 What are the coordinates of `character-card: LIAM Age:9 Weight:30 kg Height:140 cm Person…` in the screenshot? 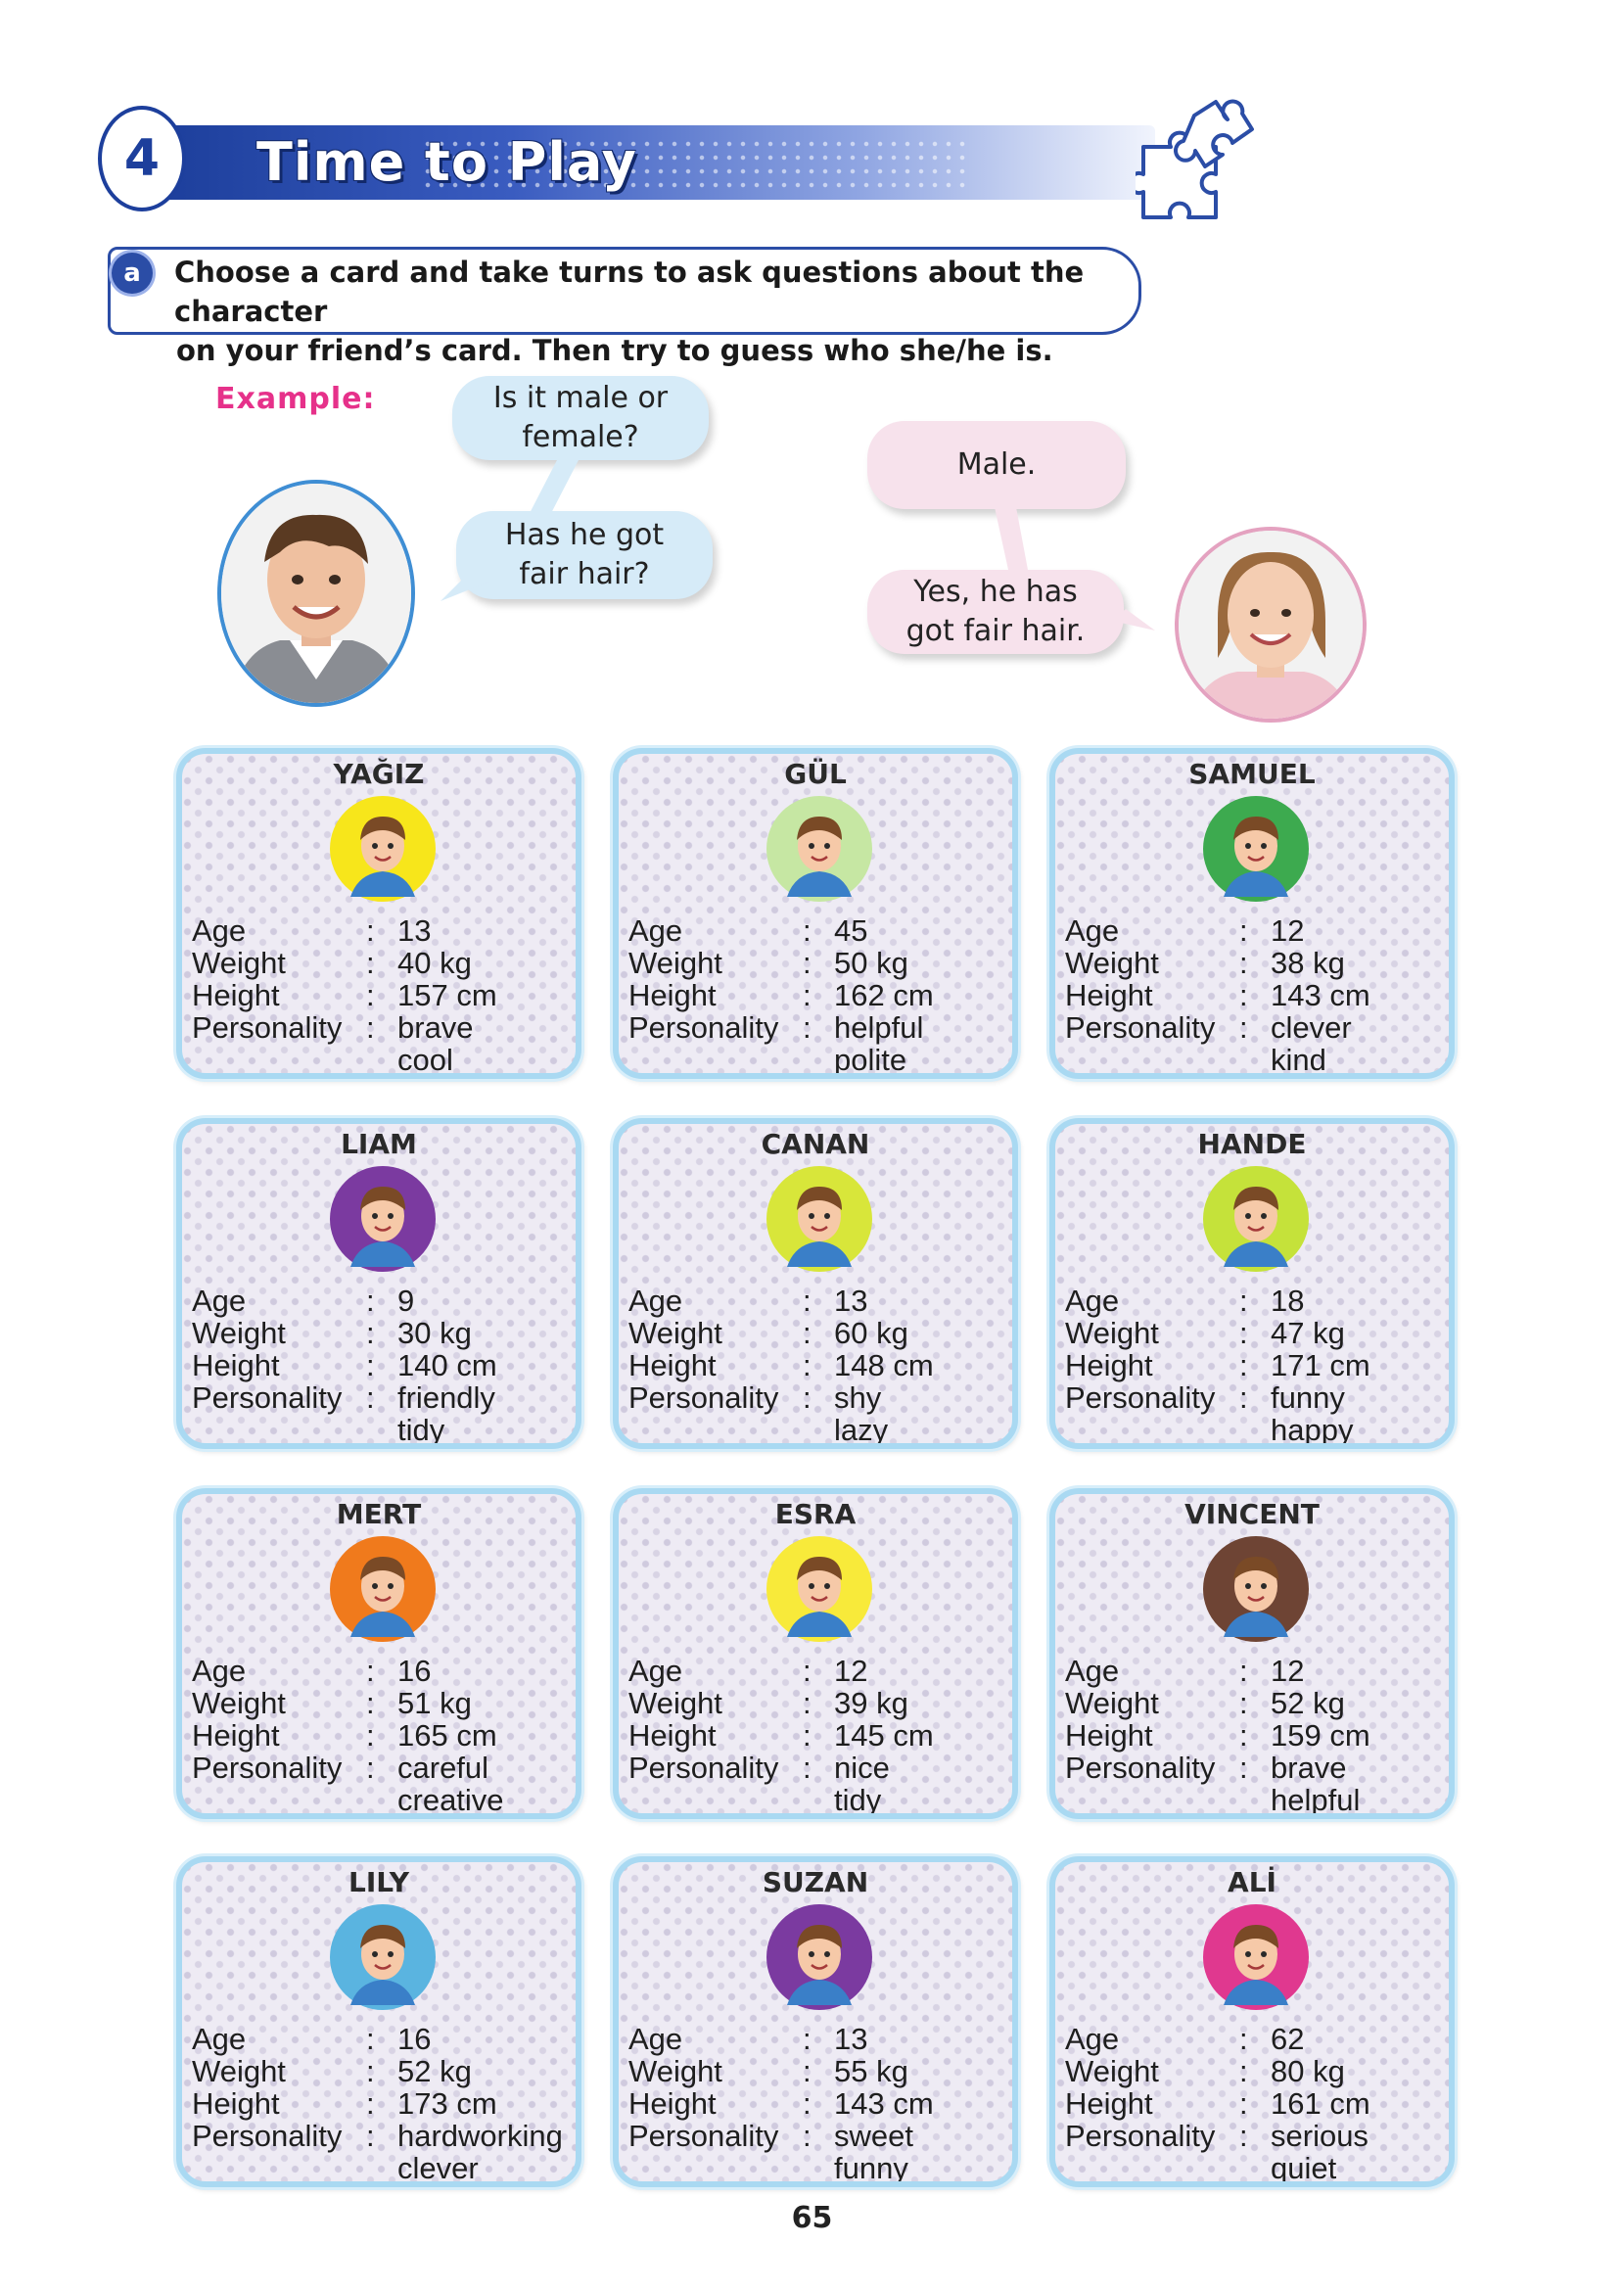 It's located at (379, 1283).